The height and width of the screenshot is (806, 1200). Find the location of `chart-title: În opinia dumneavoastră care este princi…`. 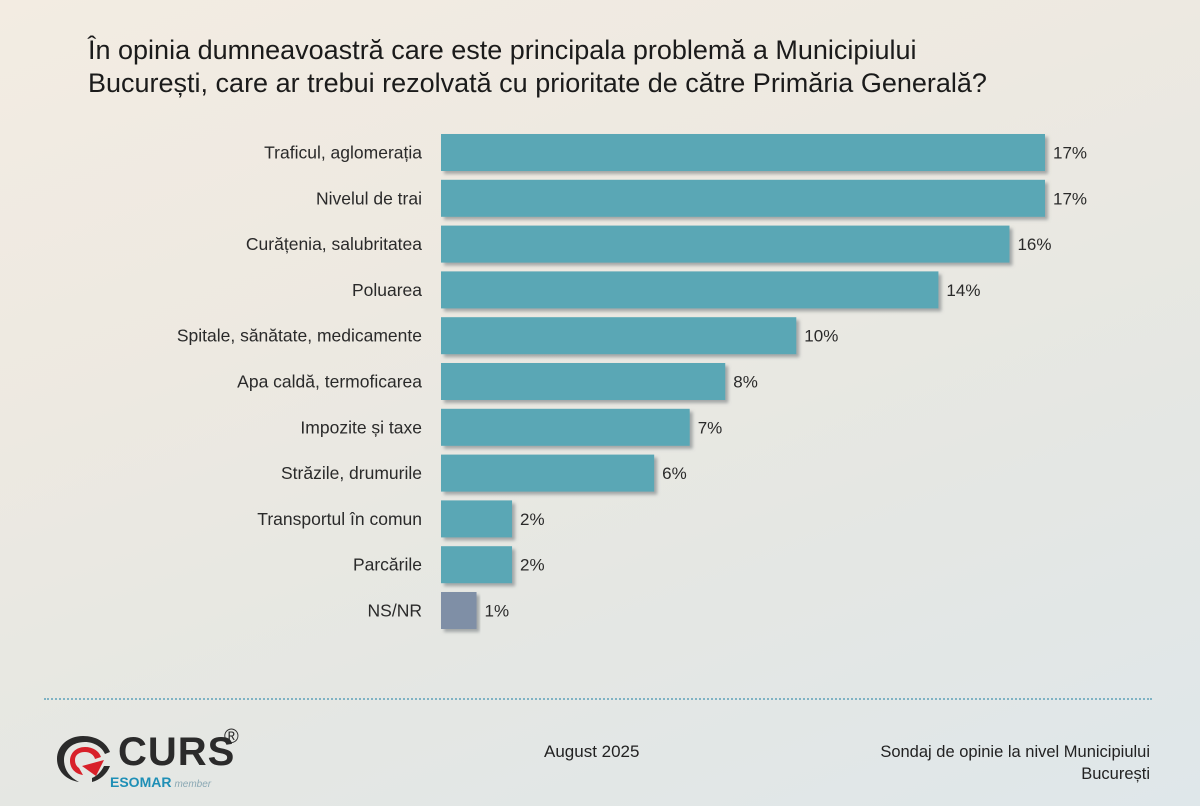

chart-title: În opinia dumneavoastră care este princi… is located at coordinates (628, 67).